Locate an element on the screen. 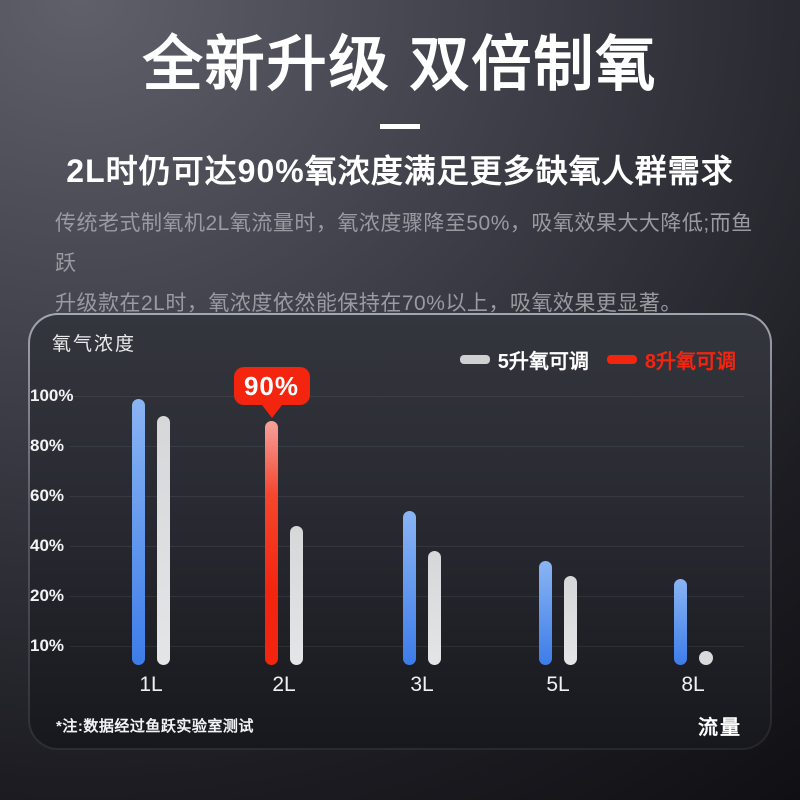  page-title: 全新升级 双倍制氧 is located at coordinates (400, 64).